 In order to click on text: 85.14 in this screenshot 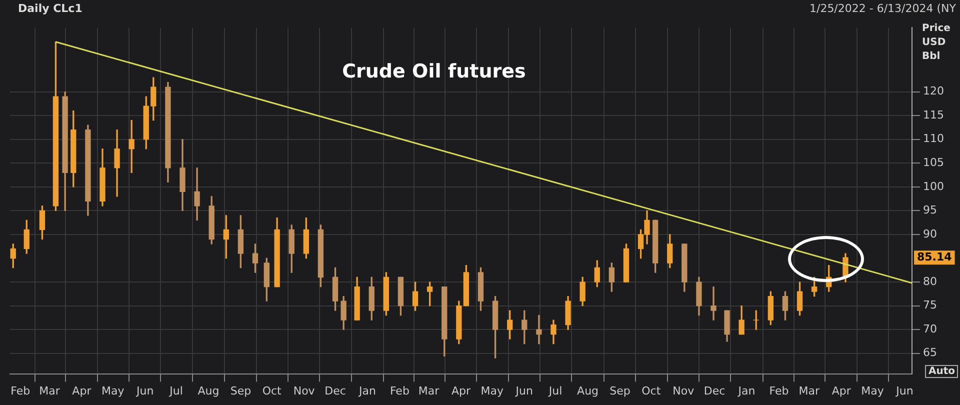, I will do `click(934, 257)`.